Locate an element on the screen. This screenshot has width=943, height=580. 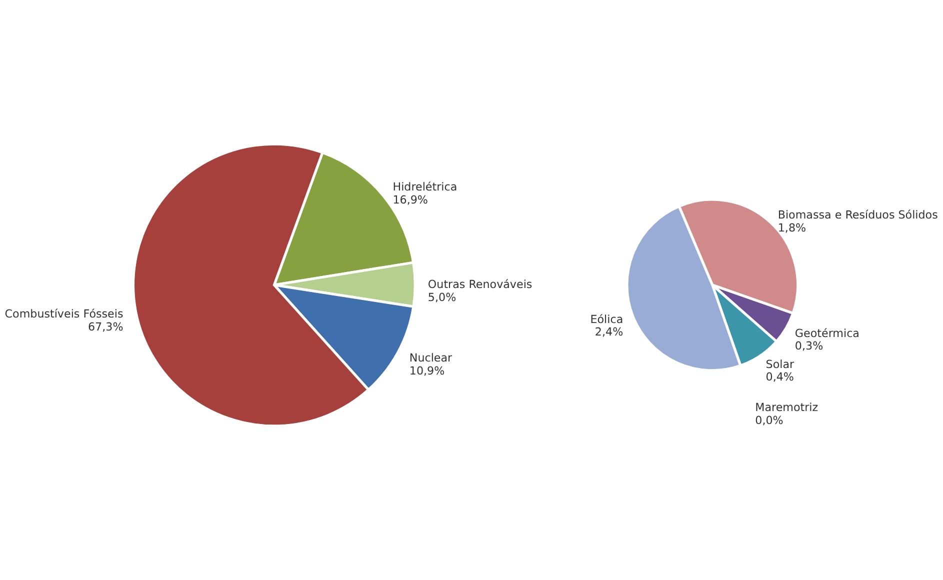
category-label: Maremotriz is located at coordinates (786, 407).